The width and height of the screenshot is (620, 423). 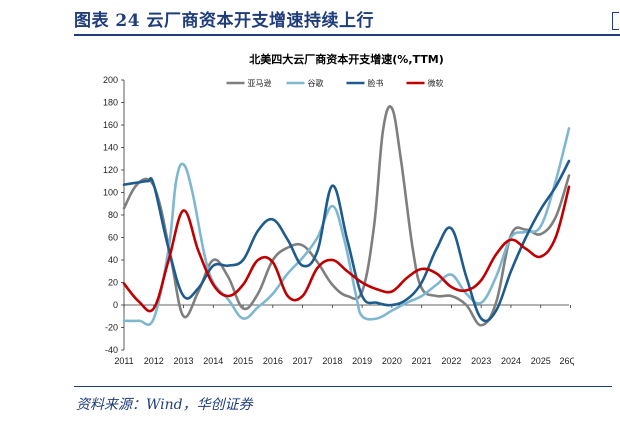 I want to click on y-tick-label: 20, so click(x=113, y=283).